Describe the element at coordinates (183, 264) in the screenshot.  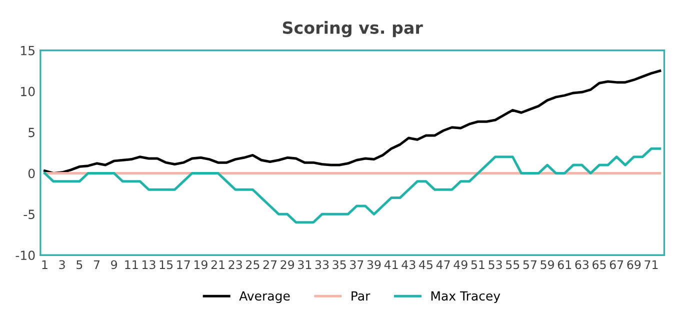
I see `x-tick-label: 17` at that location.